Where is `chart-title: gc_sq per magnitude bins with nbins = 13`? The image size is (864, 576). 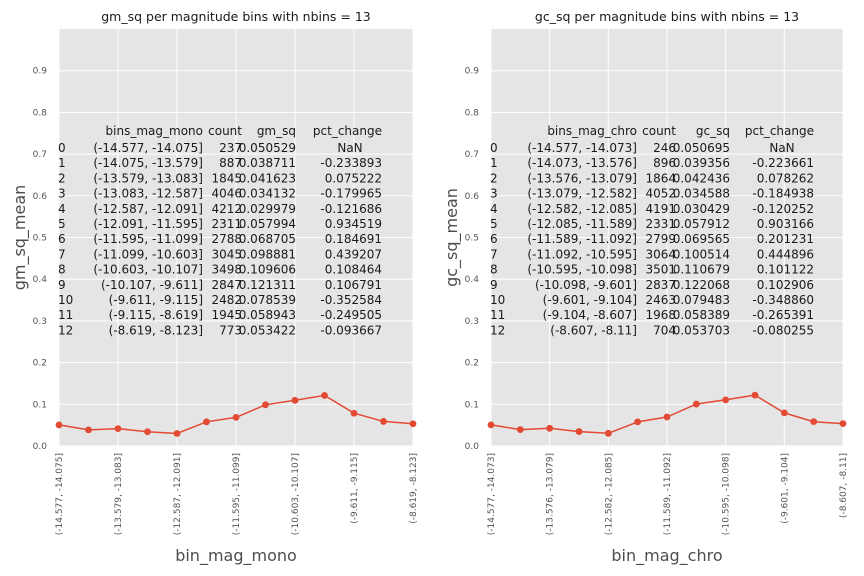 chart-title: gc_sq per magnitude bins with nbins = 13 is located at coordinates (667, 16).